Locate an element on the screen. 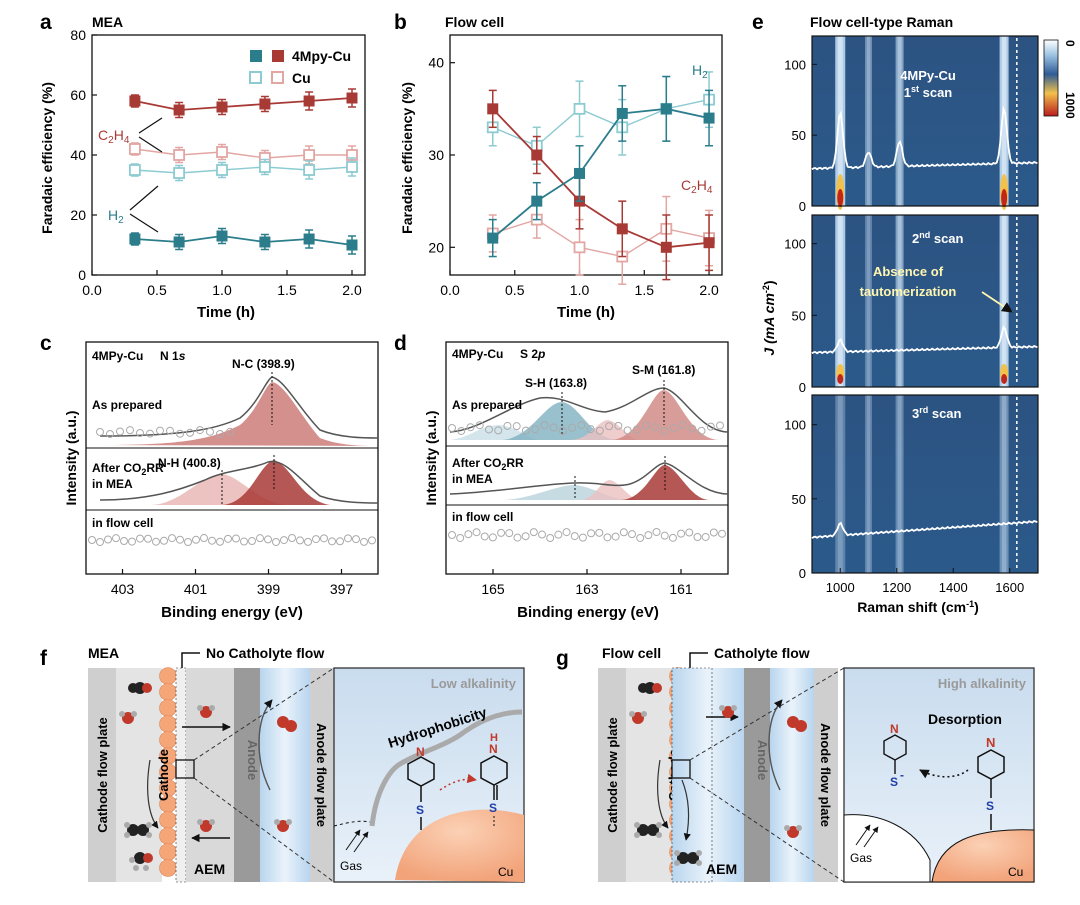 Image resolution: width=1080 pixels, height=905 pixels. panel-d-sample: 4MPy-Cu is located at coordinates (477, 354).